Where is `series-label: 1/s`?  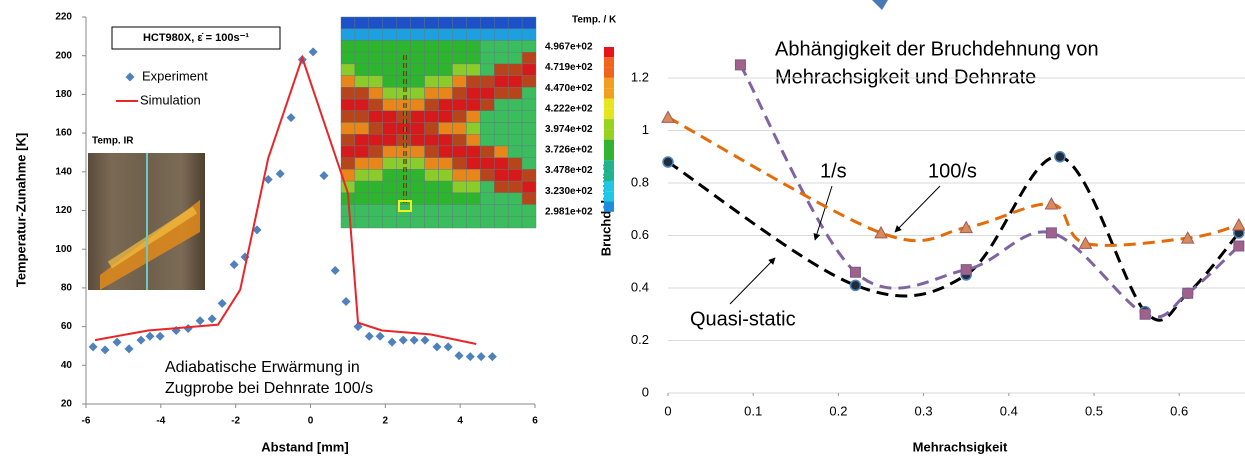
series-label: 1/s is located at coordinates (833, 171).